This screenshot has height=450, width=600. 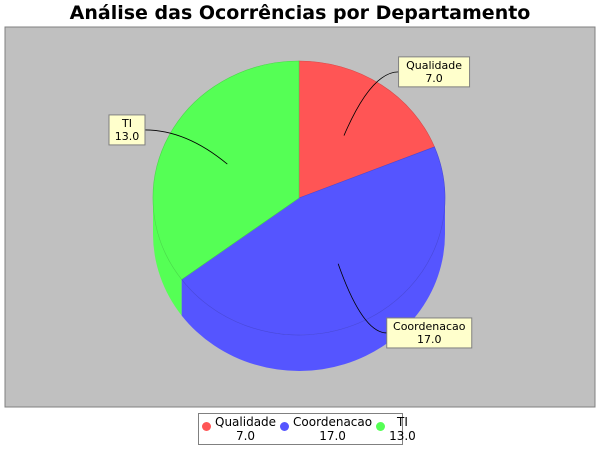 I want to click on legend-label-ti: TI, so click(x=402, y=422).